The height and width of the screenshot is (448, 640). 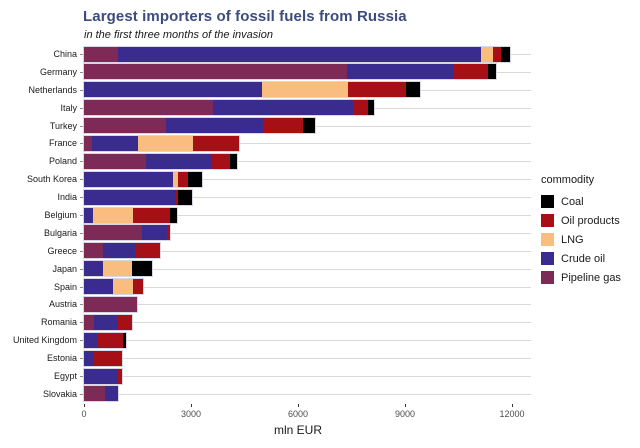 What do you see at coordinates (62, 304) in the screenshot?
I see `category-label: Austria` at bounding box center [62, 304].